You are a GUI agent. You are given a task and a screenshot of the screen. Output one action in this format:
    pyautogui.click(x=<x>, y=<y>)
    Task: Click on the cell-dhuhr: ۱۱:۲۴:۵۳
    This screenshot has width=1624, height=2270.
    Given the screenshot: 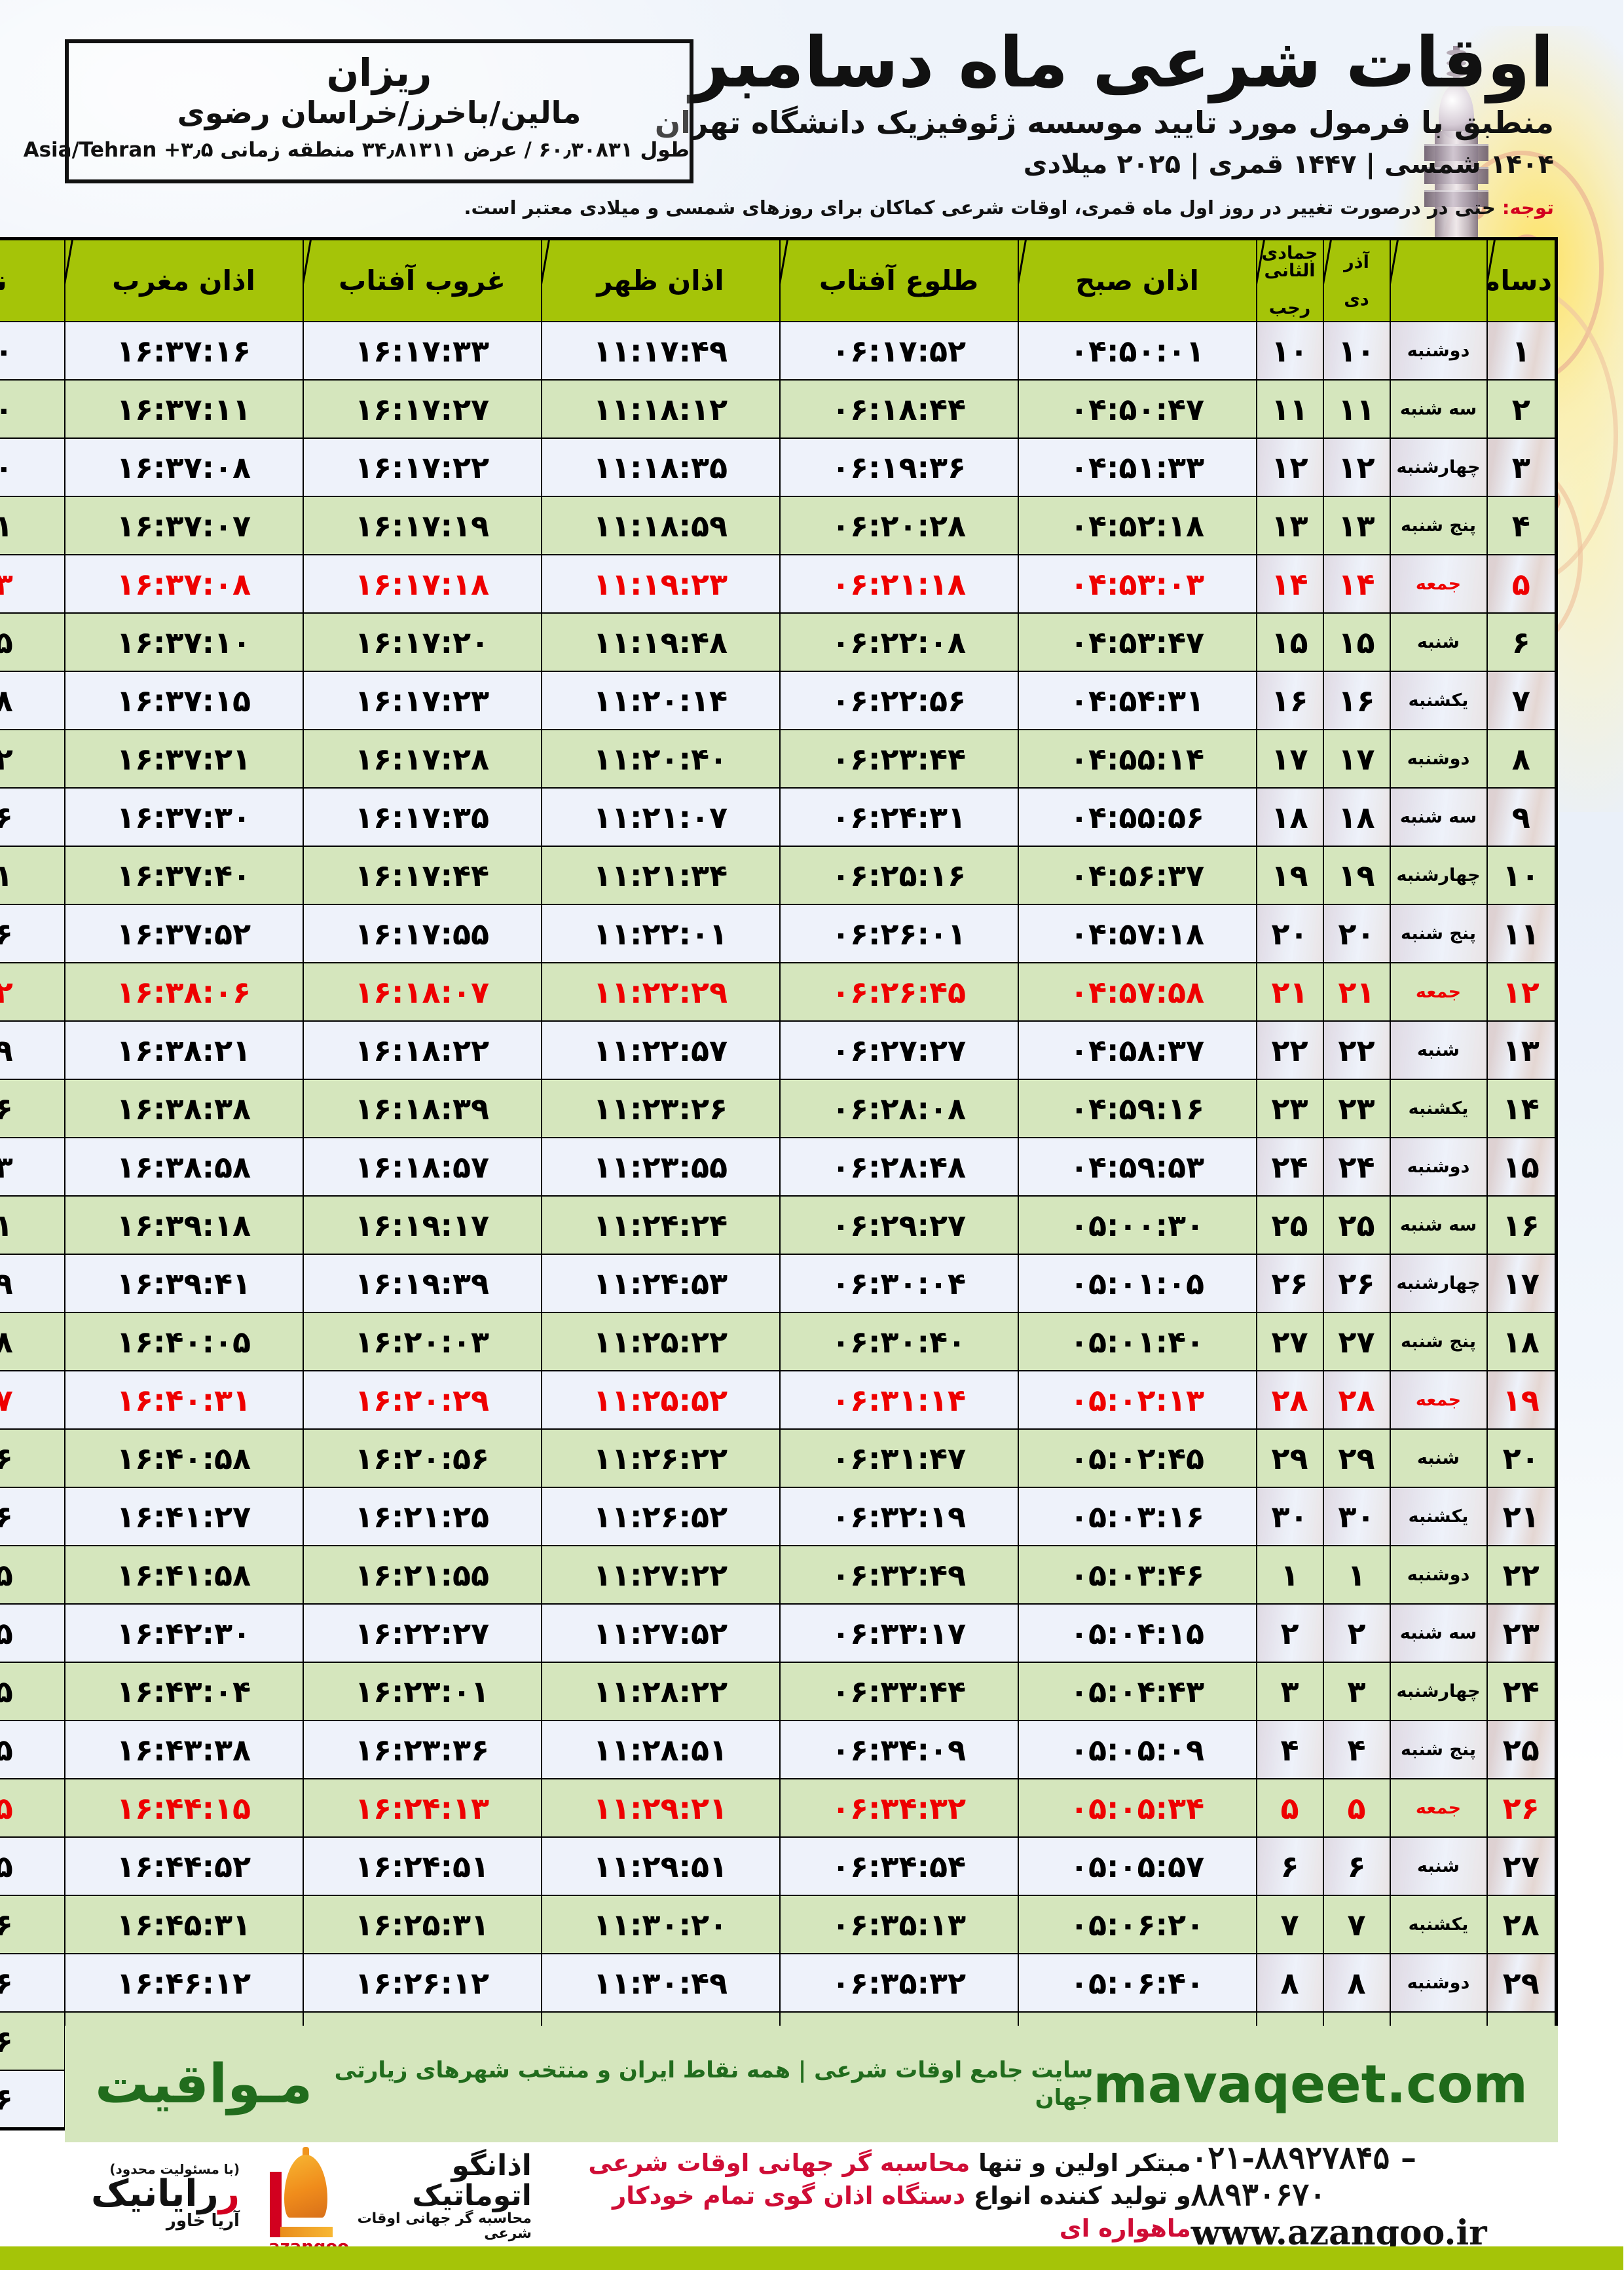 What is the action you would take?
    pyautogui.click(x=661, y=1283)
    